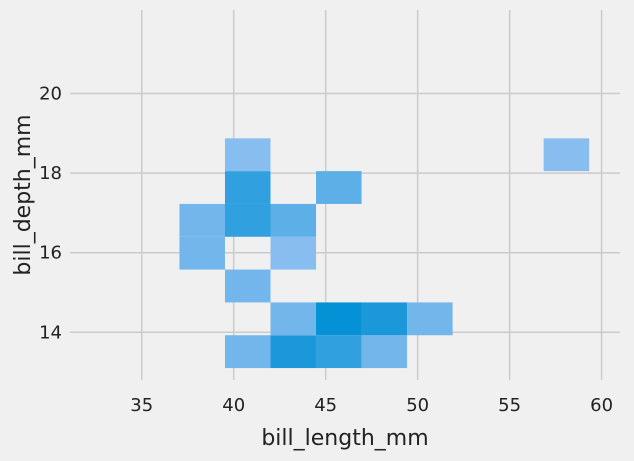  I want to click on y-axis-label: bill_depth_mm, so click(23, 194).